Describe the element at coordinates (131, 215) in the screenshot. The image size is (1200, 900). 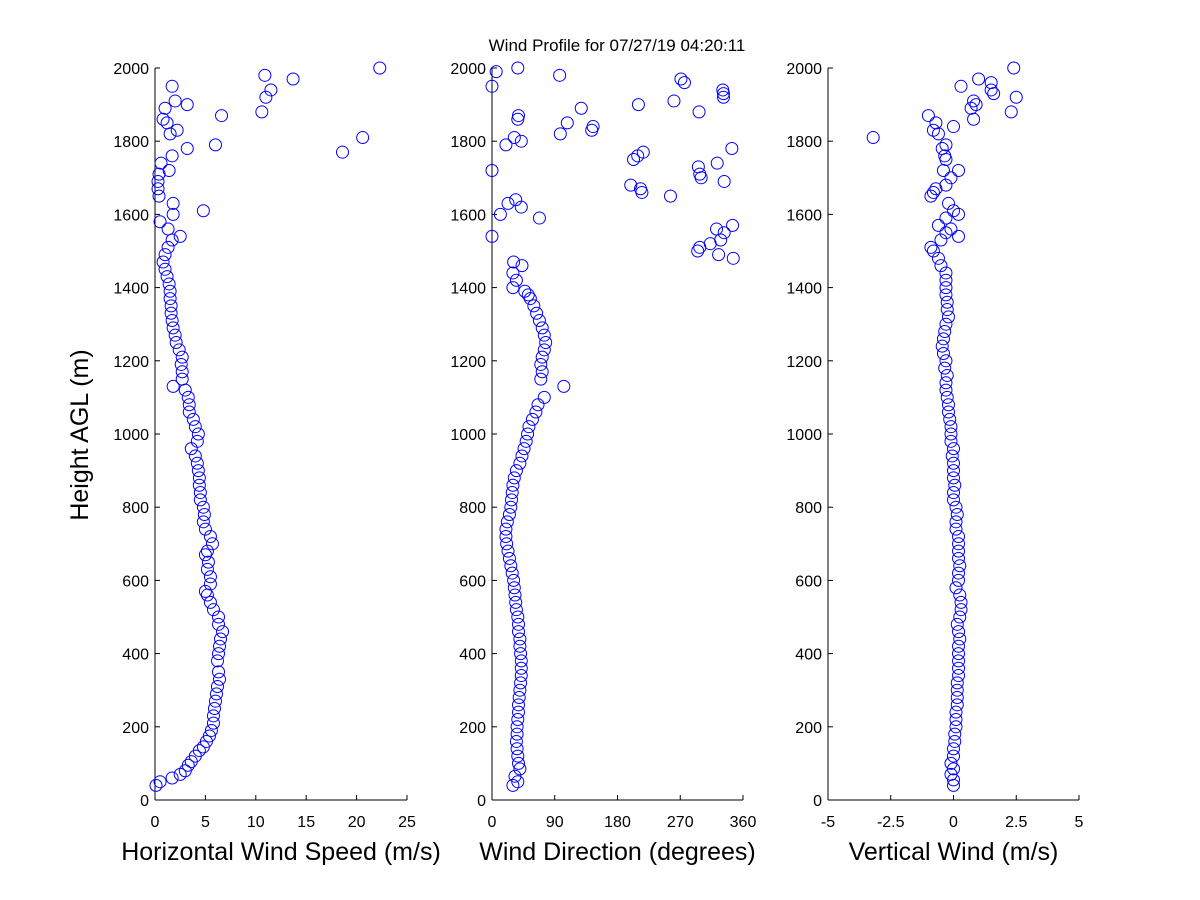
I see `y-tick-label: 1600` at that location.